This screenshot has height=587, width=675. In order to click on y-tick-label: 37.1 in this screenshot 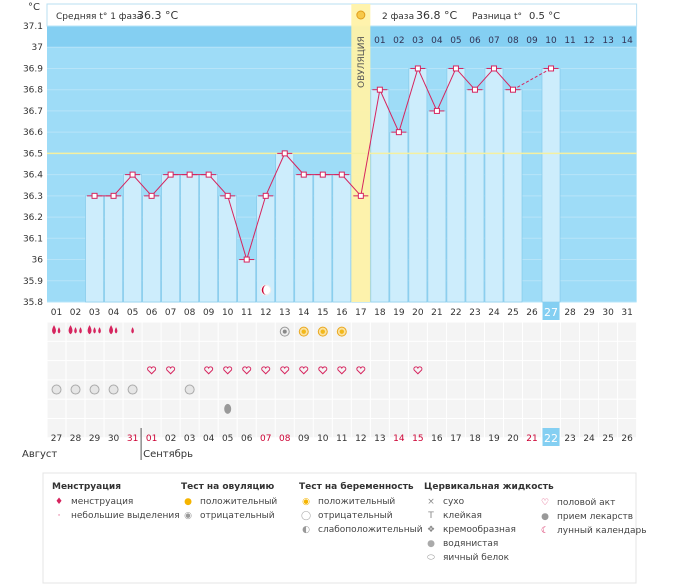, I will do `click(33, 27)`.